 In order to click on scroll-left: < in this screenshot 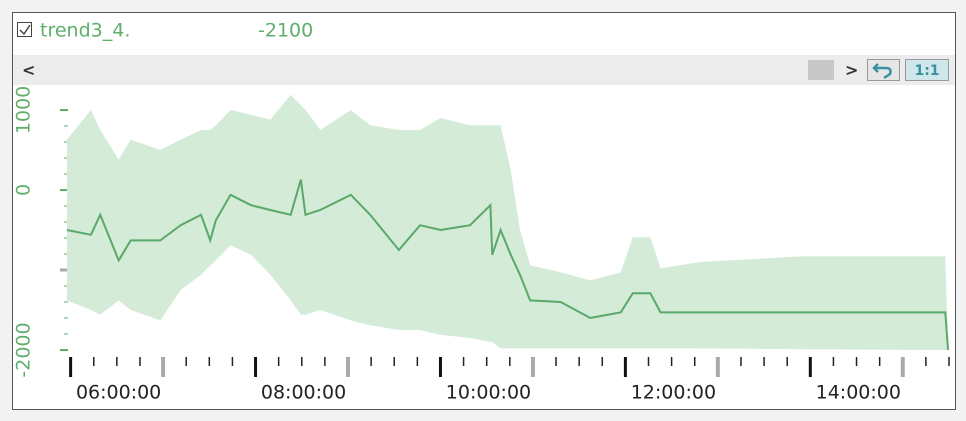, I will do `click(28, 70)`.